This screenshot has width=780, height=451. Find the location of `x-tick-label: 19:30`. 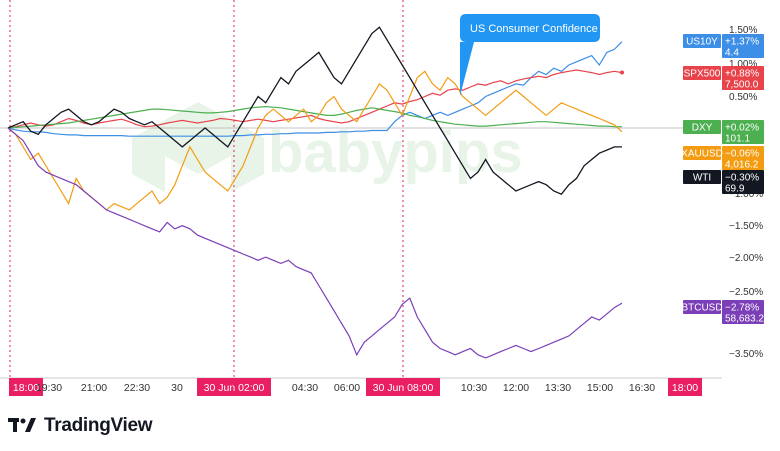

x-tick-label: 19:30 is located at coordinates (49, 388).